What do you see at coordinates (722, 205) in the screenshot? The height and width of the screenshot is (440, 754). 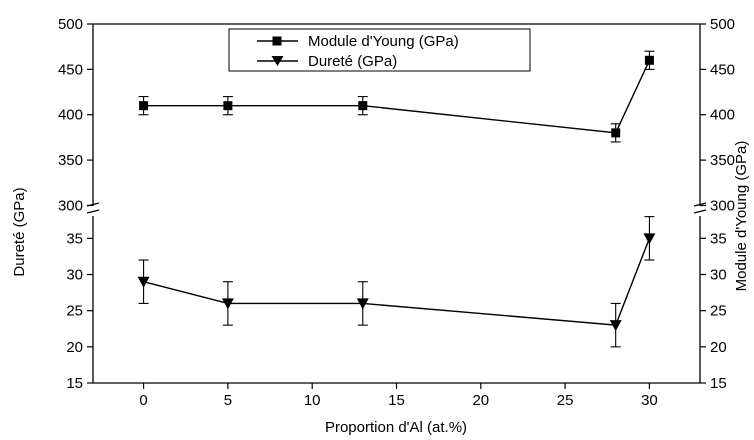 I see `y-tick-label-right: 300` at bounding box center [722, 205].